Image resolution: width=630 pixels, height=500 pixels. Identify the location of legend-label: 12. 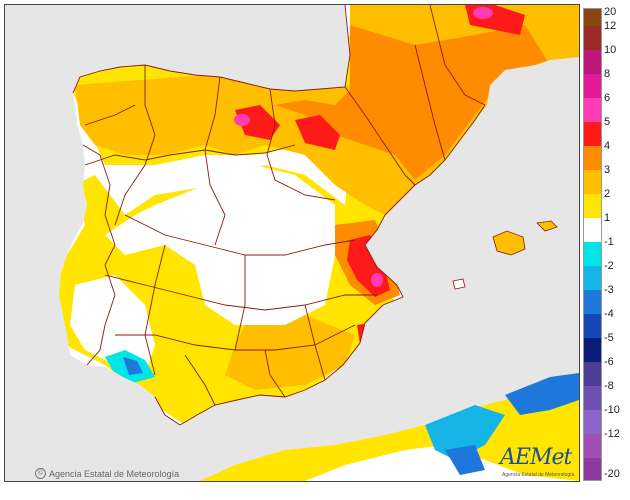
(610, 26).